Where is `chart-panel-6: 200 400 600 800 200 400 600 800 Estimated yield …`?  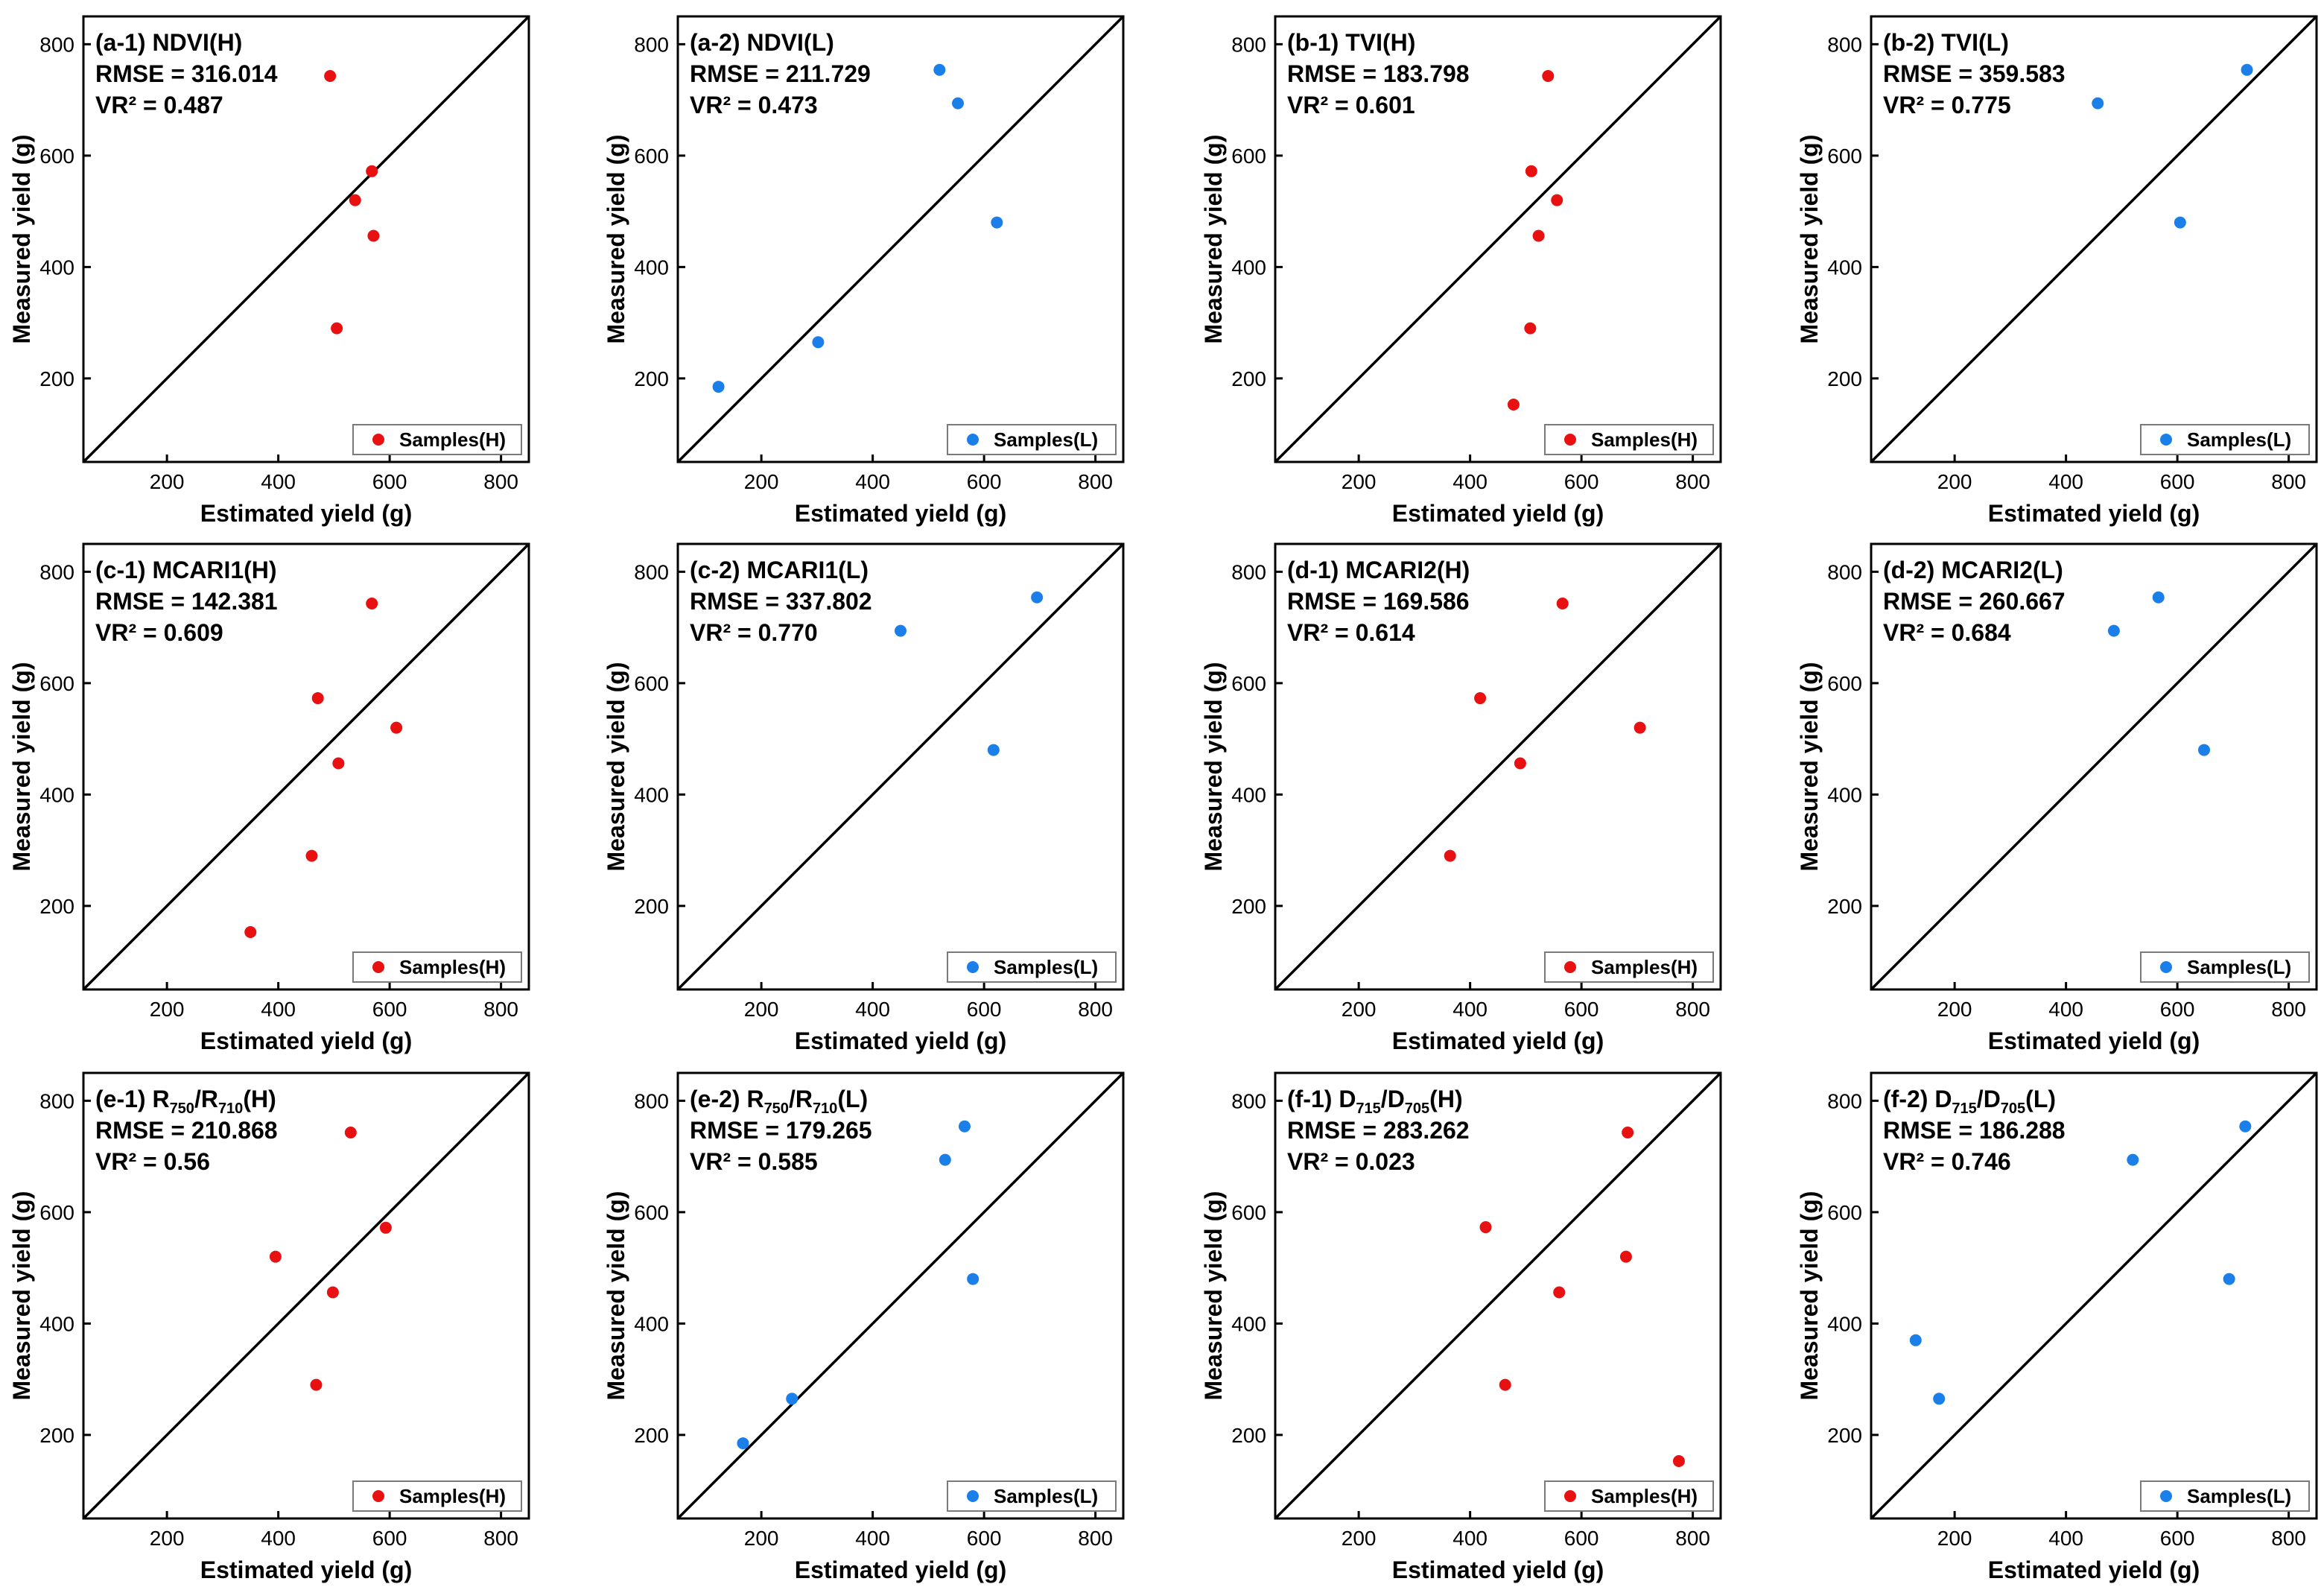 chart-panel-6: 200 400 600 800 200 400 600 800 Estimated yield … is located at coordinates (864, 798).